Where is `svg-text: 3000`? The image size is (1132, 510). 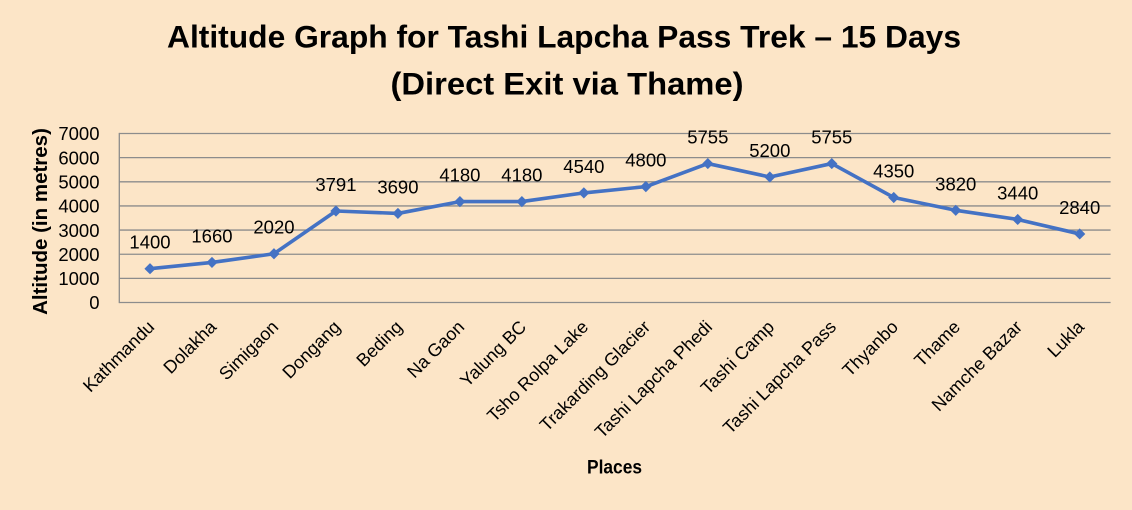
svg-text: 3000 is located at coordinates (78, 230).